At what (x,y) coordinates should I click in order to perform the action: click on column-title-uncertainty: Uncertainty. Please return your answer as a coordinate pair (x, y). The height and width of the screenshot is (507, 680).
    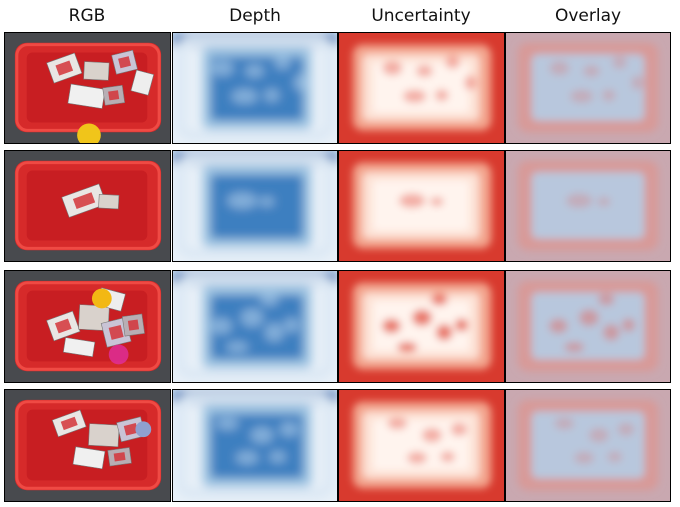
    Looking at the image, I should click on (421, 16).